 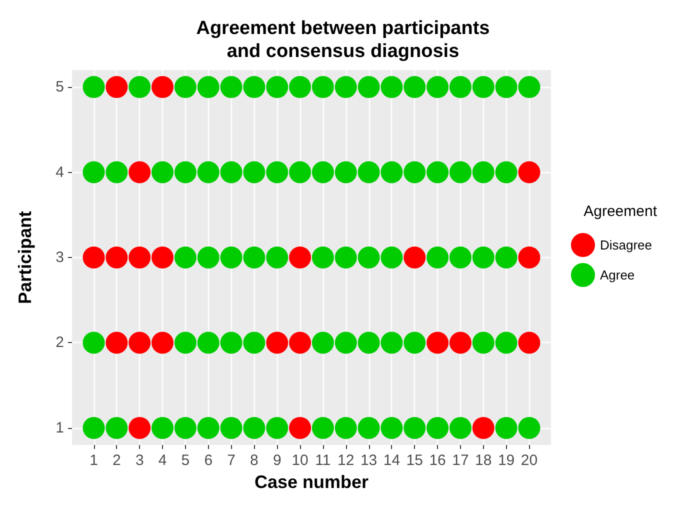 What do you see at coordinates (437, 460) in the screenshot?
I see `x-tick-label: 16` at bounding box center [437, 460].